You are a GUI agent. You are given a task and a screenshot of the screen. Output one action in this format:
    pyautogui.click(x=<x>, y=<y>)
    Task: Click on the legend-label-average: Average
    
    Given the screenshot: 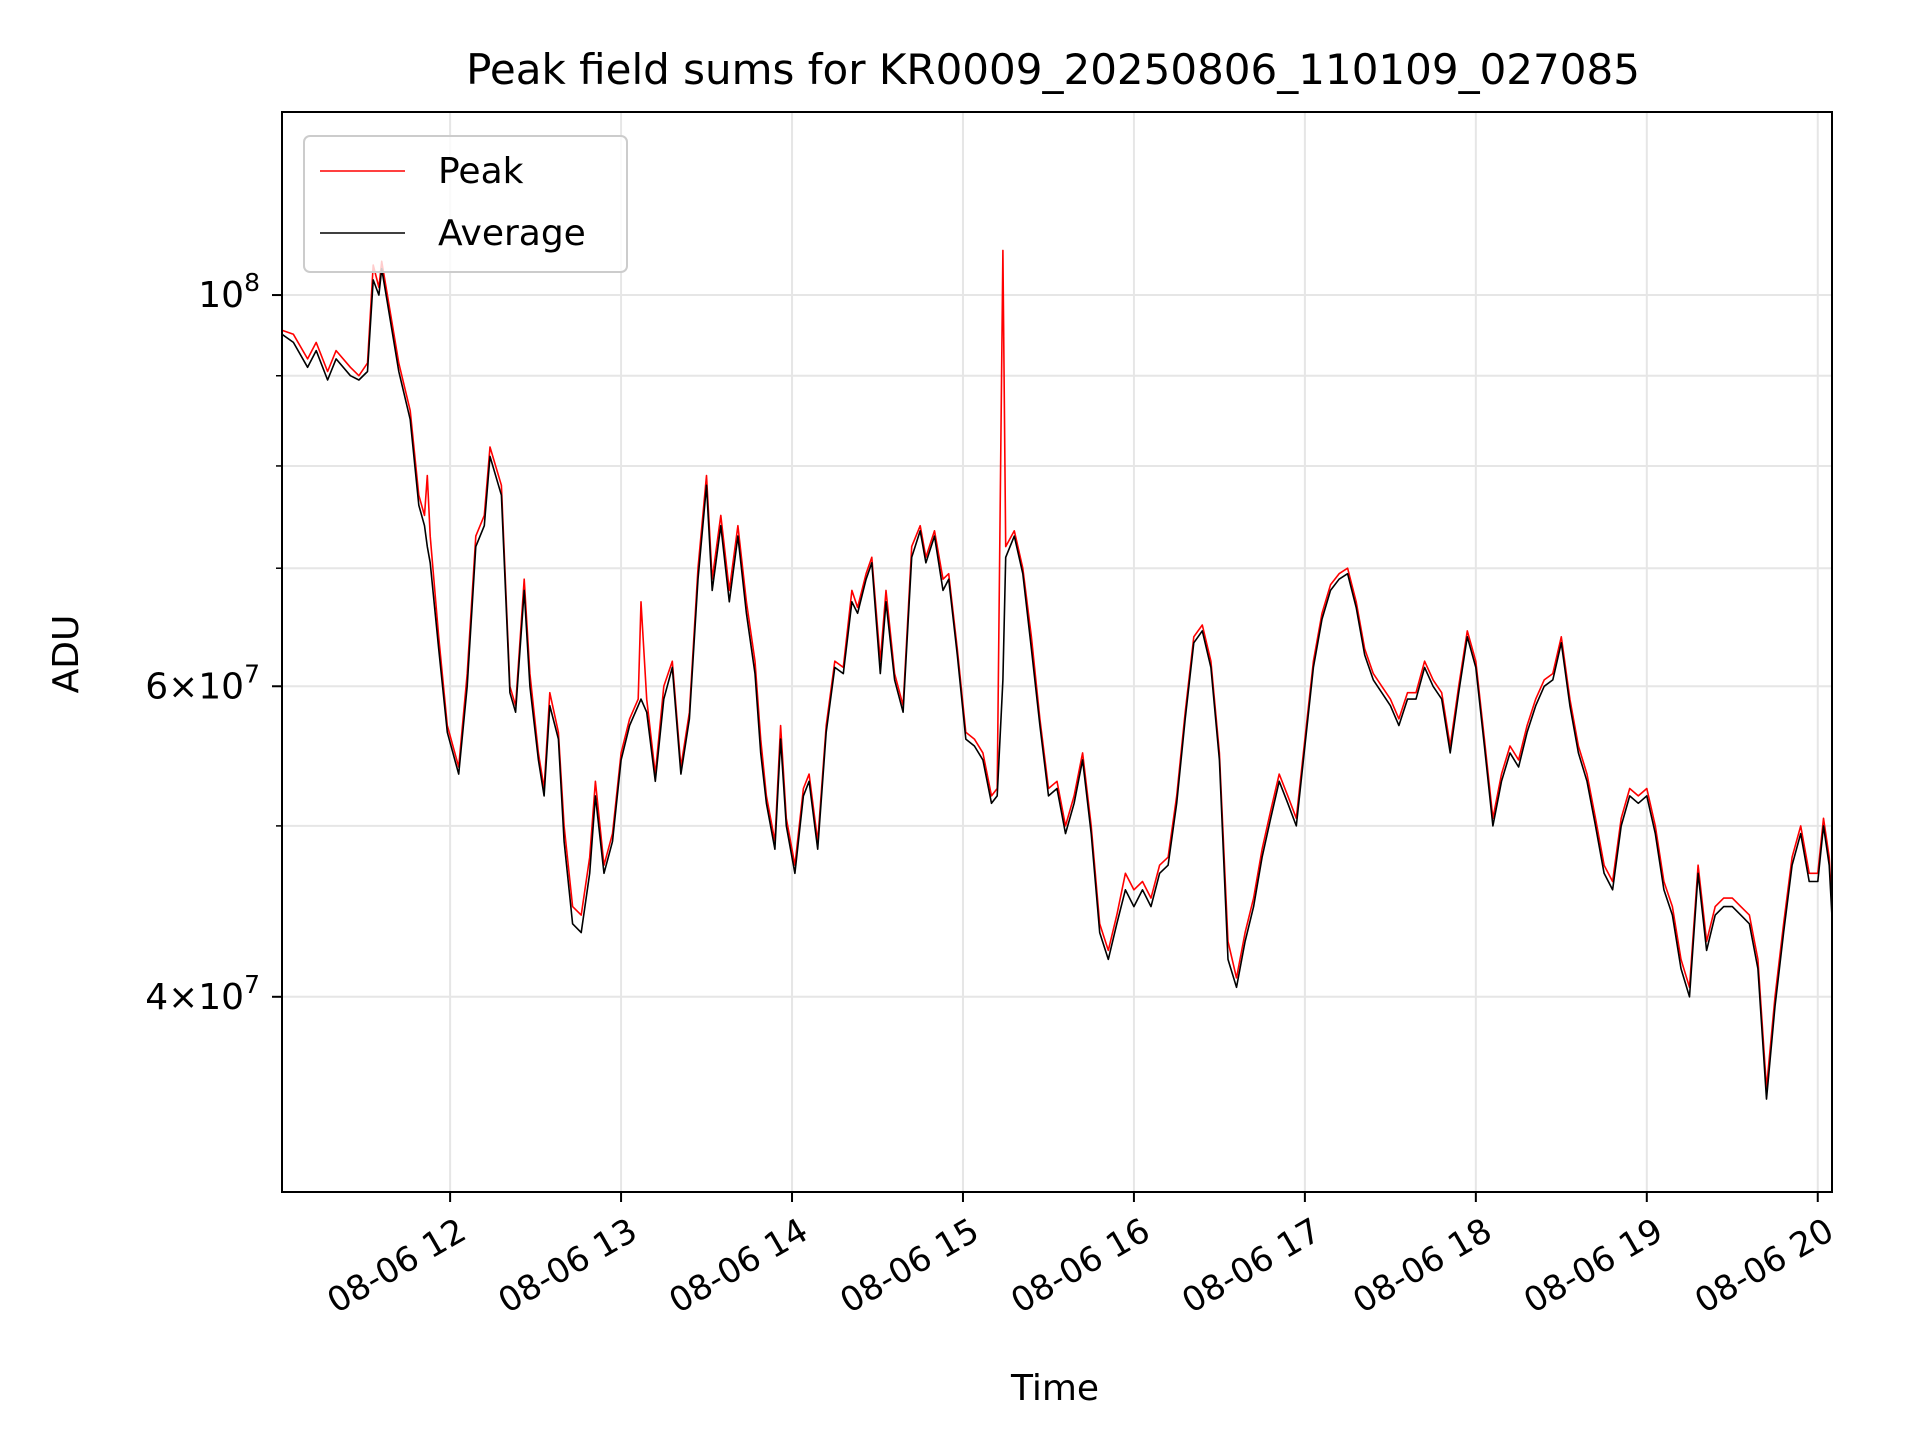 What is the action you would take?
    pyautogui.click(x=512, y=233)
    